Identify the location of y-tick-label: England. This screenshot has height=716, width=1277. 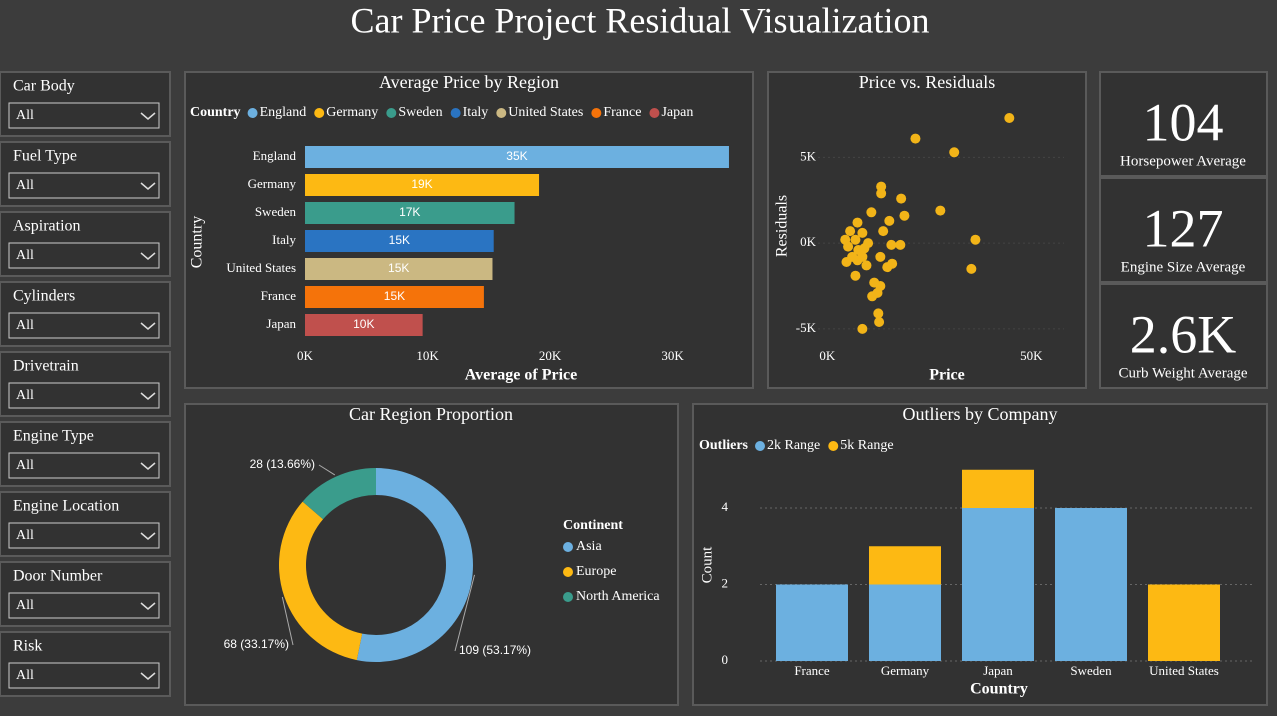
(275, 155).